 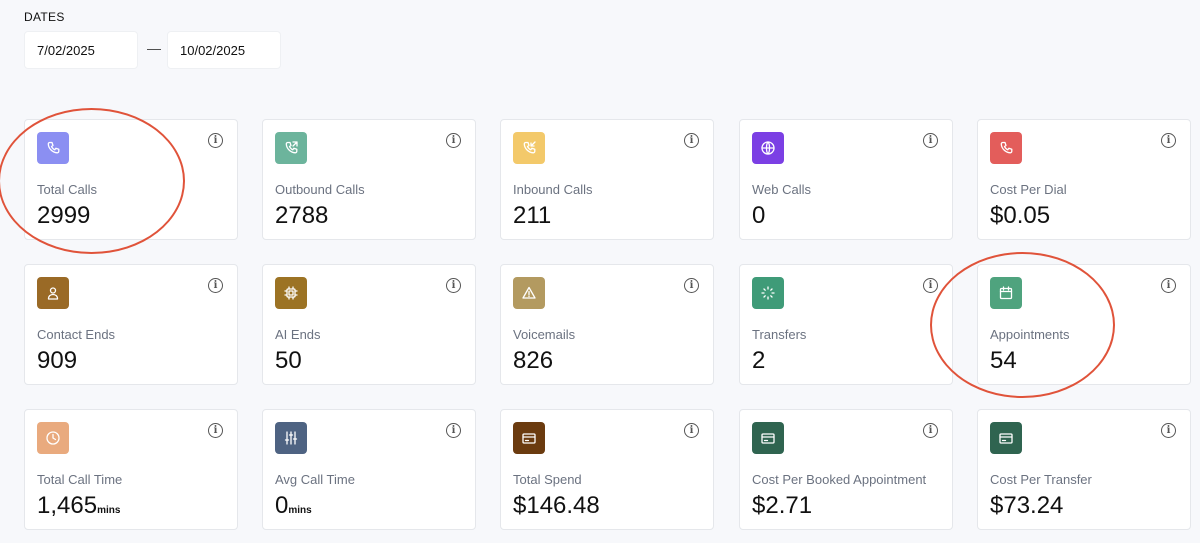 What do you see at coordinates (291, 148) in the screenshot?
I see `phone-outgoing-icon` at bounding box center [291, 148].